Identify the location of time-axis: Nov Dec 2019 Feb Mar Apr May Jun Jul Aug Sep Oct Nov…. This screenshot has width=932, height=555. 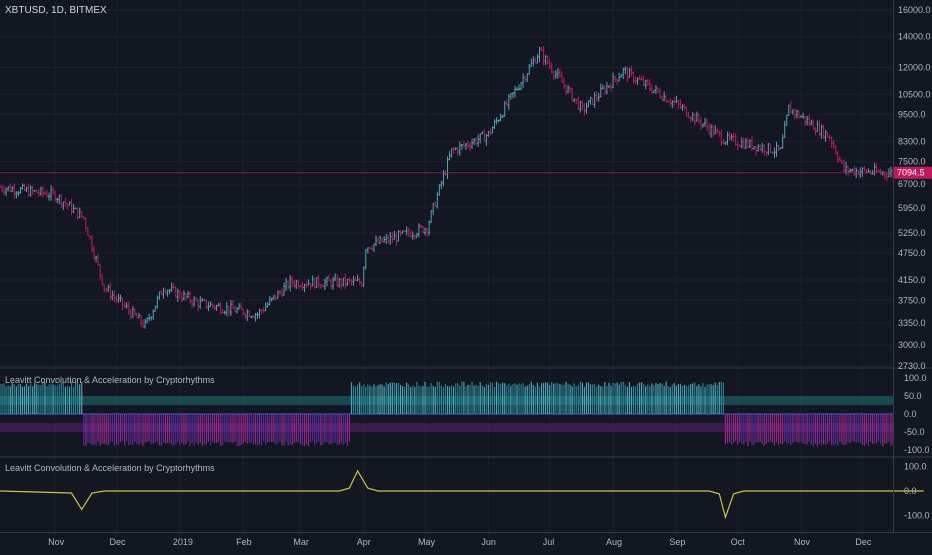
(460, 542).